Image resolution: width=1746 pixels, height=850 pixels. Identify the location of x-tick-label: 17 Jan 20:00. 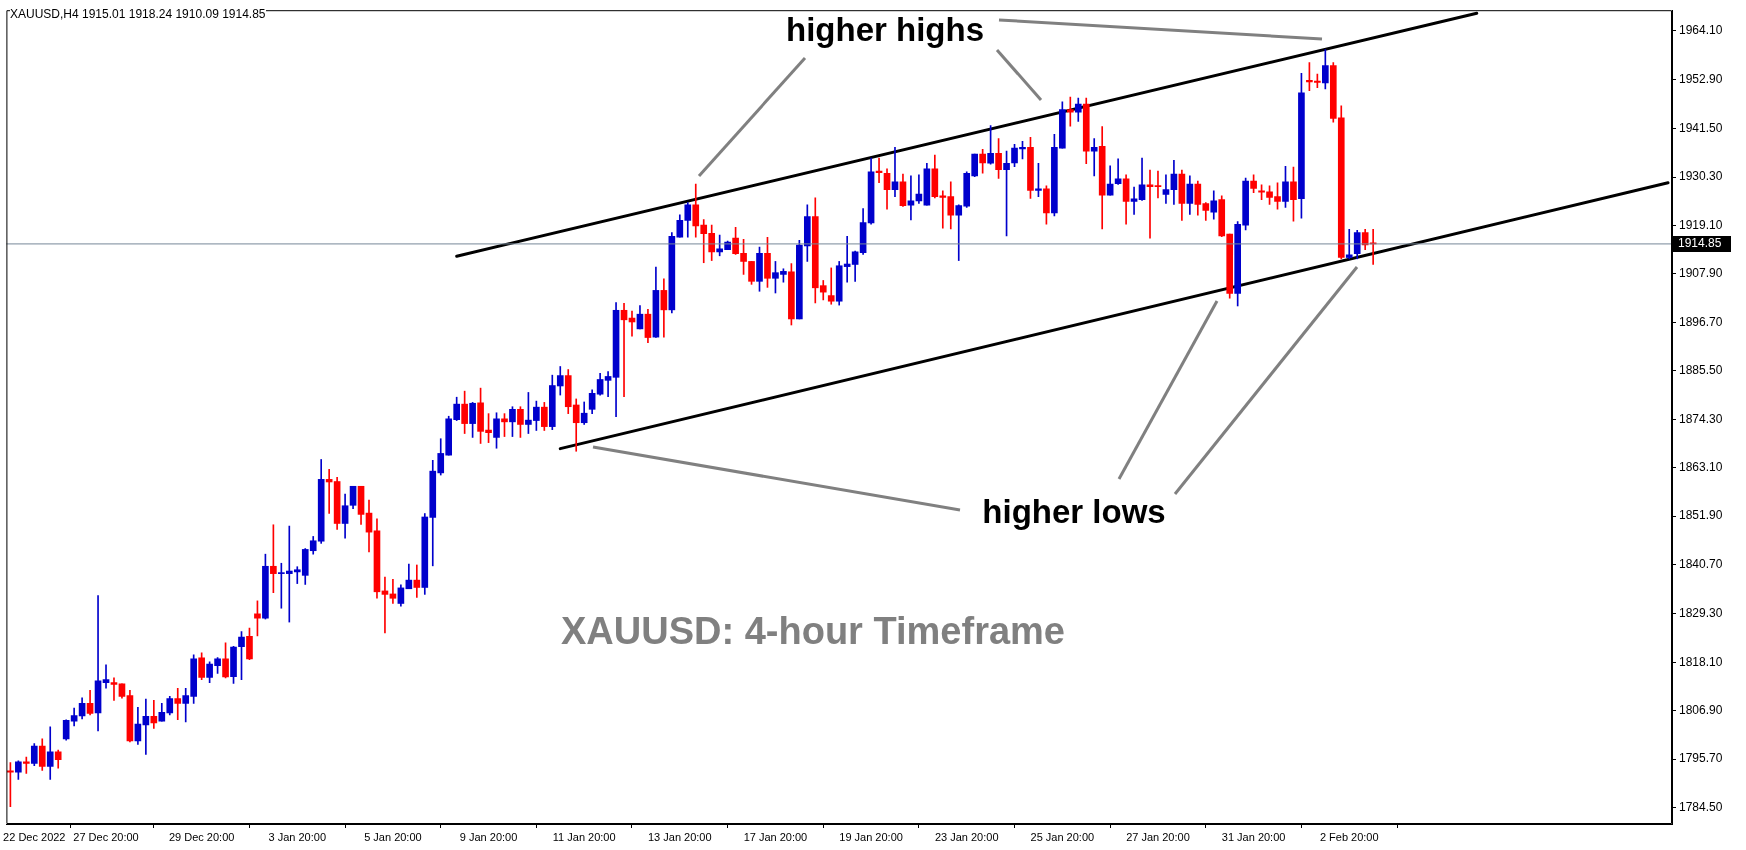
(775, 836).